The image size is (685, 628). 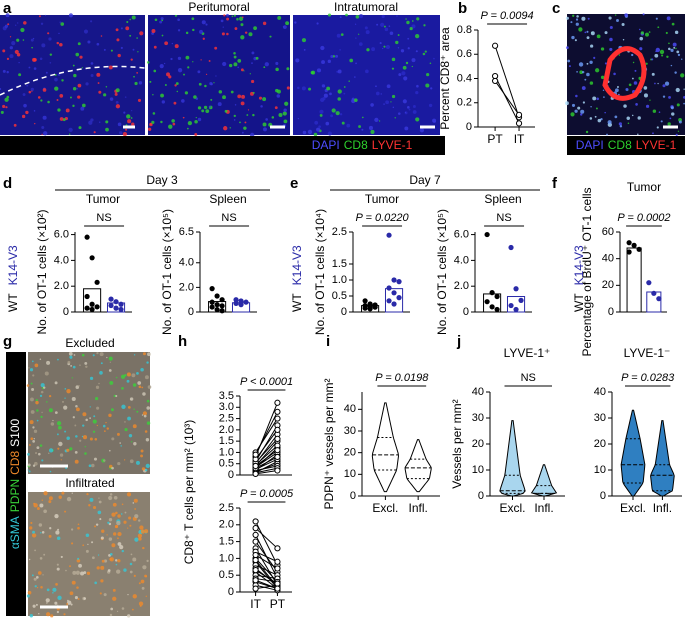 I want to click on chart-title: Spleen, so click(x=502, y=199).